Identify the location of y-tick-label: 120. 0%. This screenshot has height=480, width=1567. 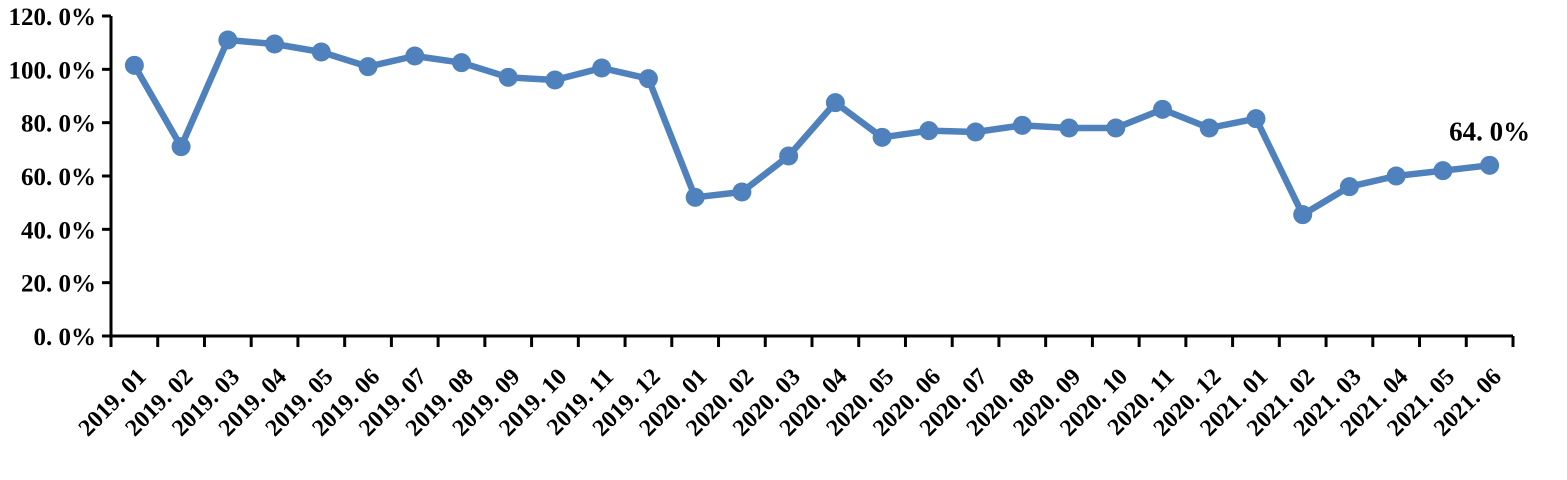
(53, 17).